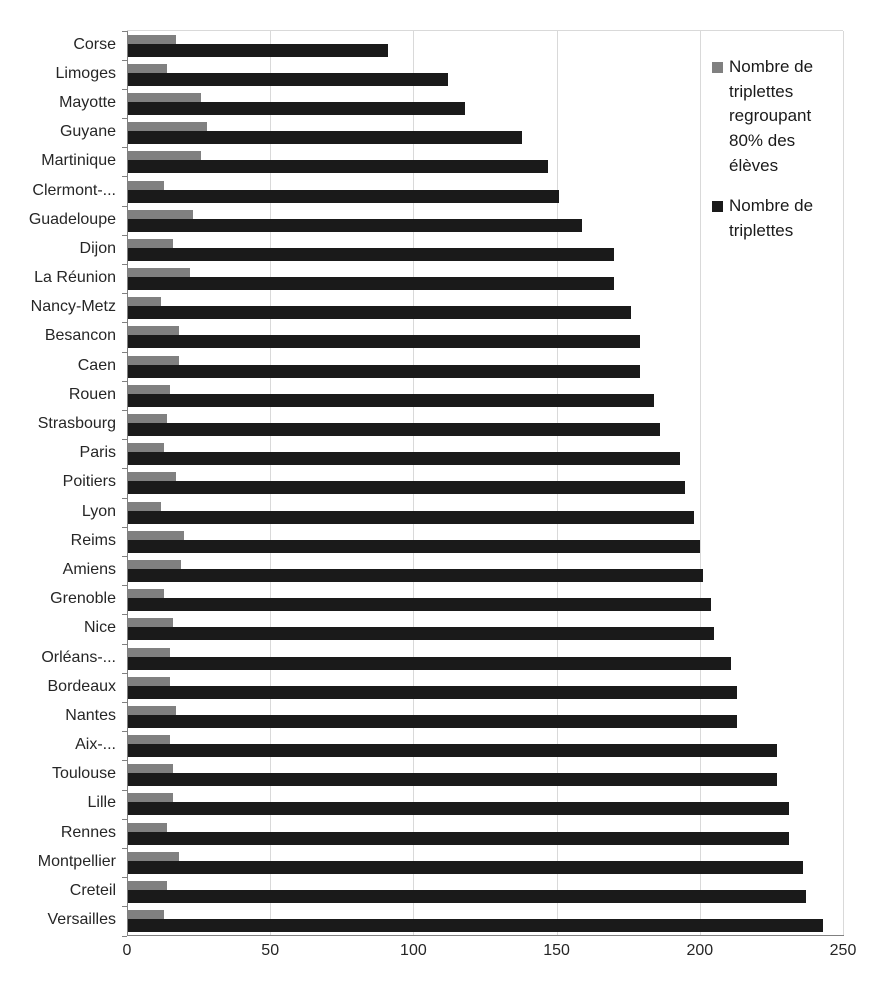 The image size is (883, 983). Describe the element at coordinates (789, 218) in the screenshot. I see `legend-item-series-black: Nombre de triplettes` at that location.